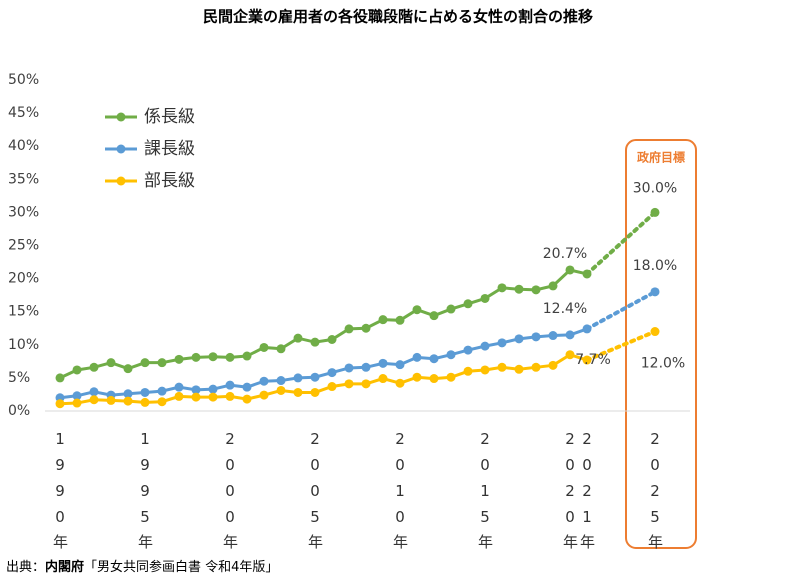  I want to click on y-tick-label: 45%, so click(23, 113).